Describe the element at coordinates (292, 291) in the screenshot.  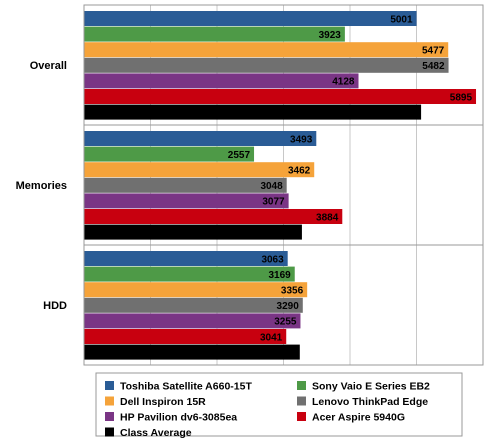
I see `value-label: 3356` at that location.